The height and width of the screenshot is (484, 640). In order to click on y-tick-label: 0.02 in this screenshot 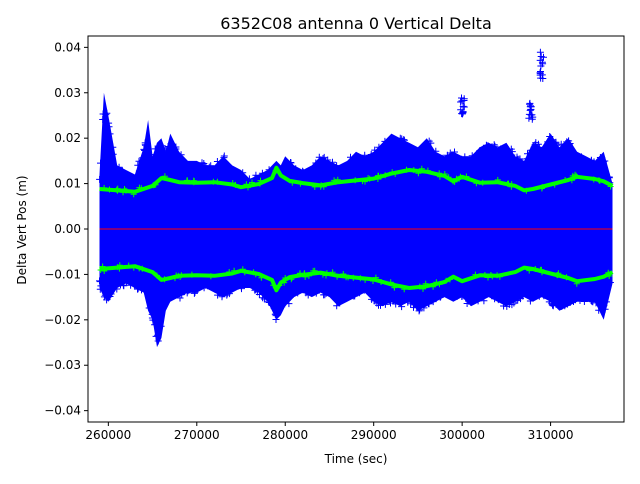, I will do `click(67, 138)`.